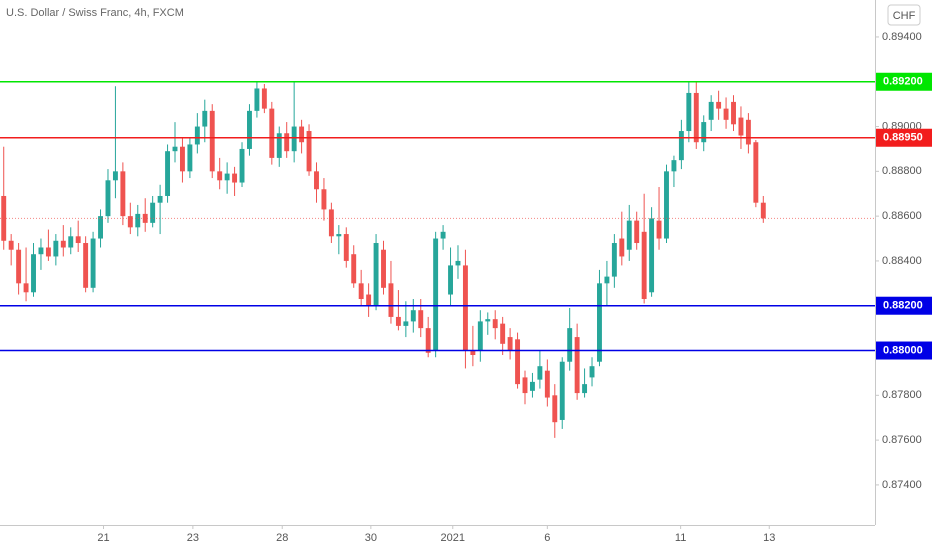  I want to click on currency-label: CHF, so click(904, 16).